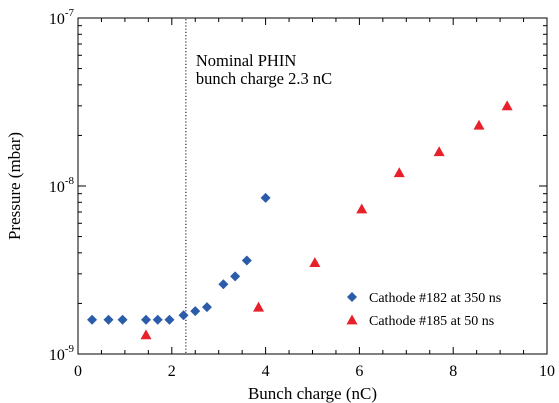 The image size is (559, 403). I want to click on legend-marker-diamond, so click(352, 297).